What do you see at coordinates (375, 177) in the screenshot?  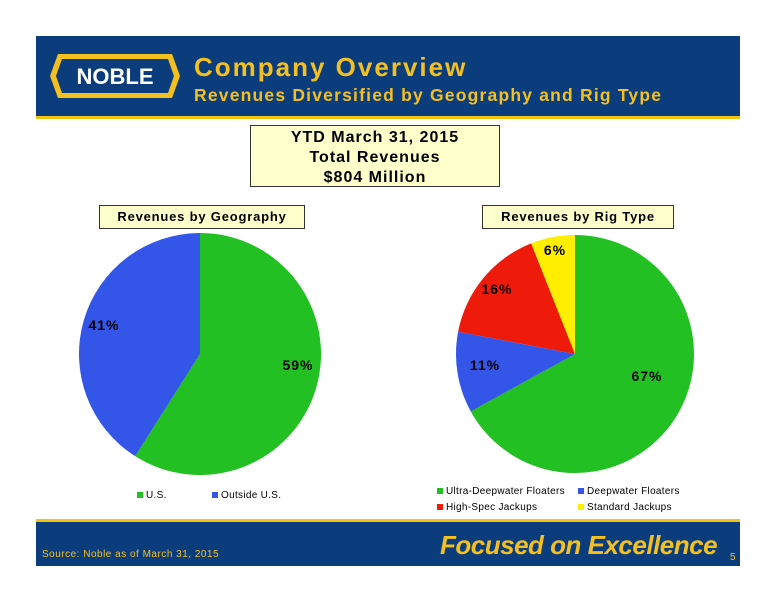 I see `summary-line-3: $804 Million` at bounding box center [375, 177].